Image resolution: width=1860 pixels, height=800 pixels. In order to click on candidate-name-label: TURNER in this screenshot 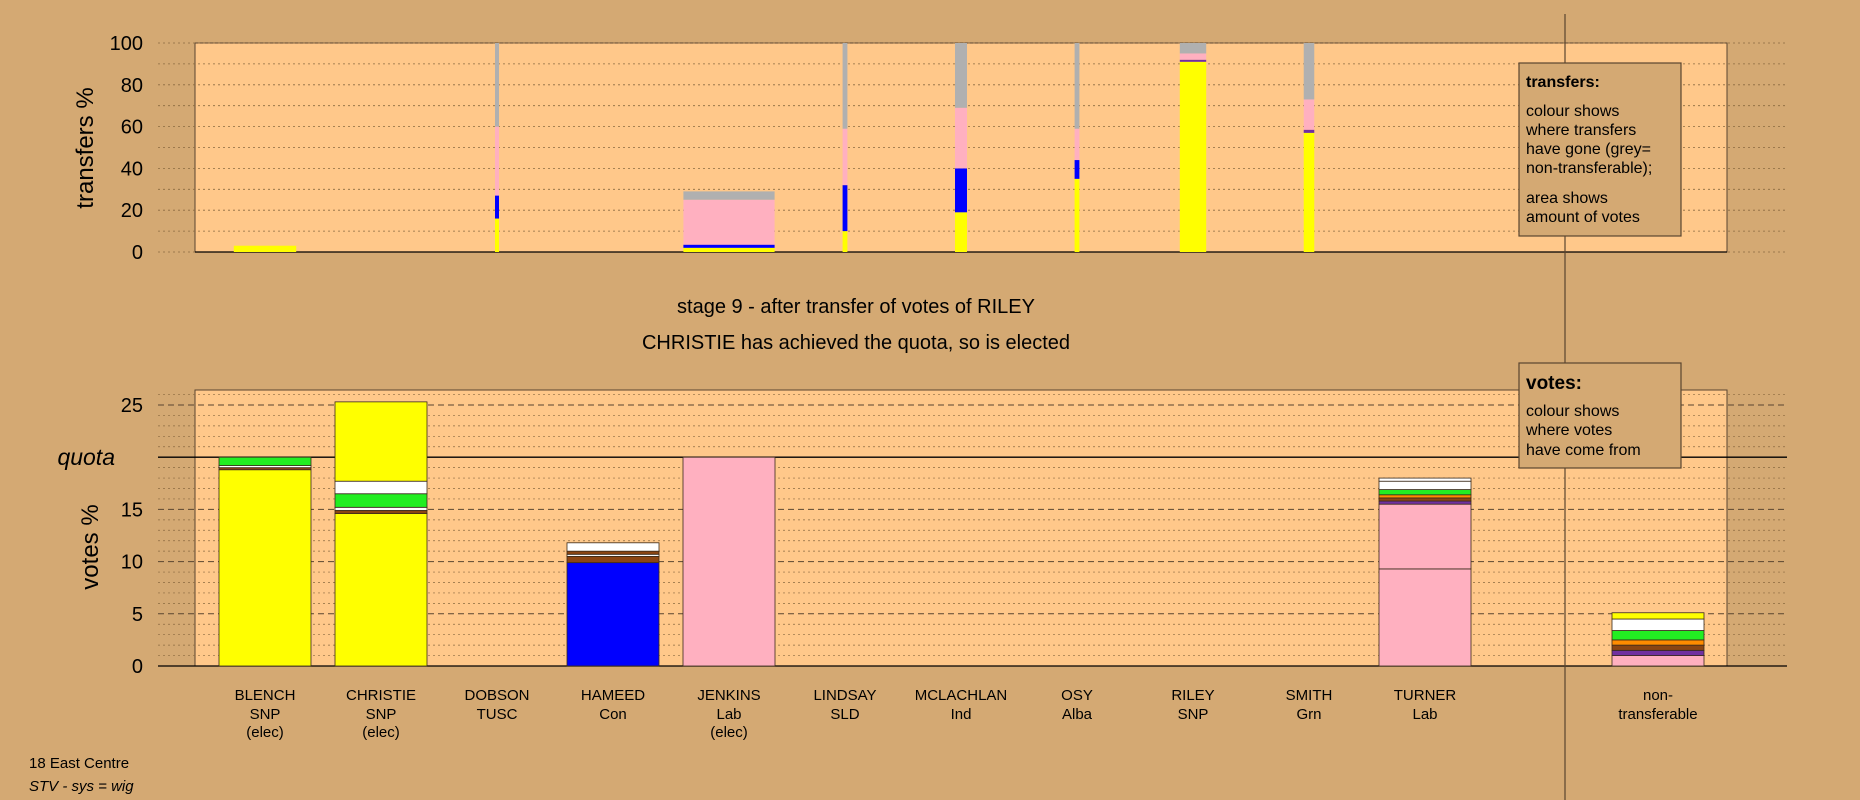, I will do `click(1425, 695)`.